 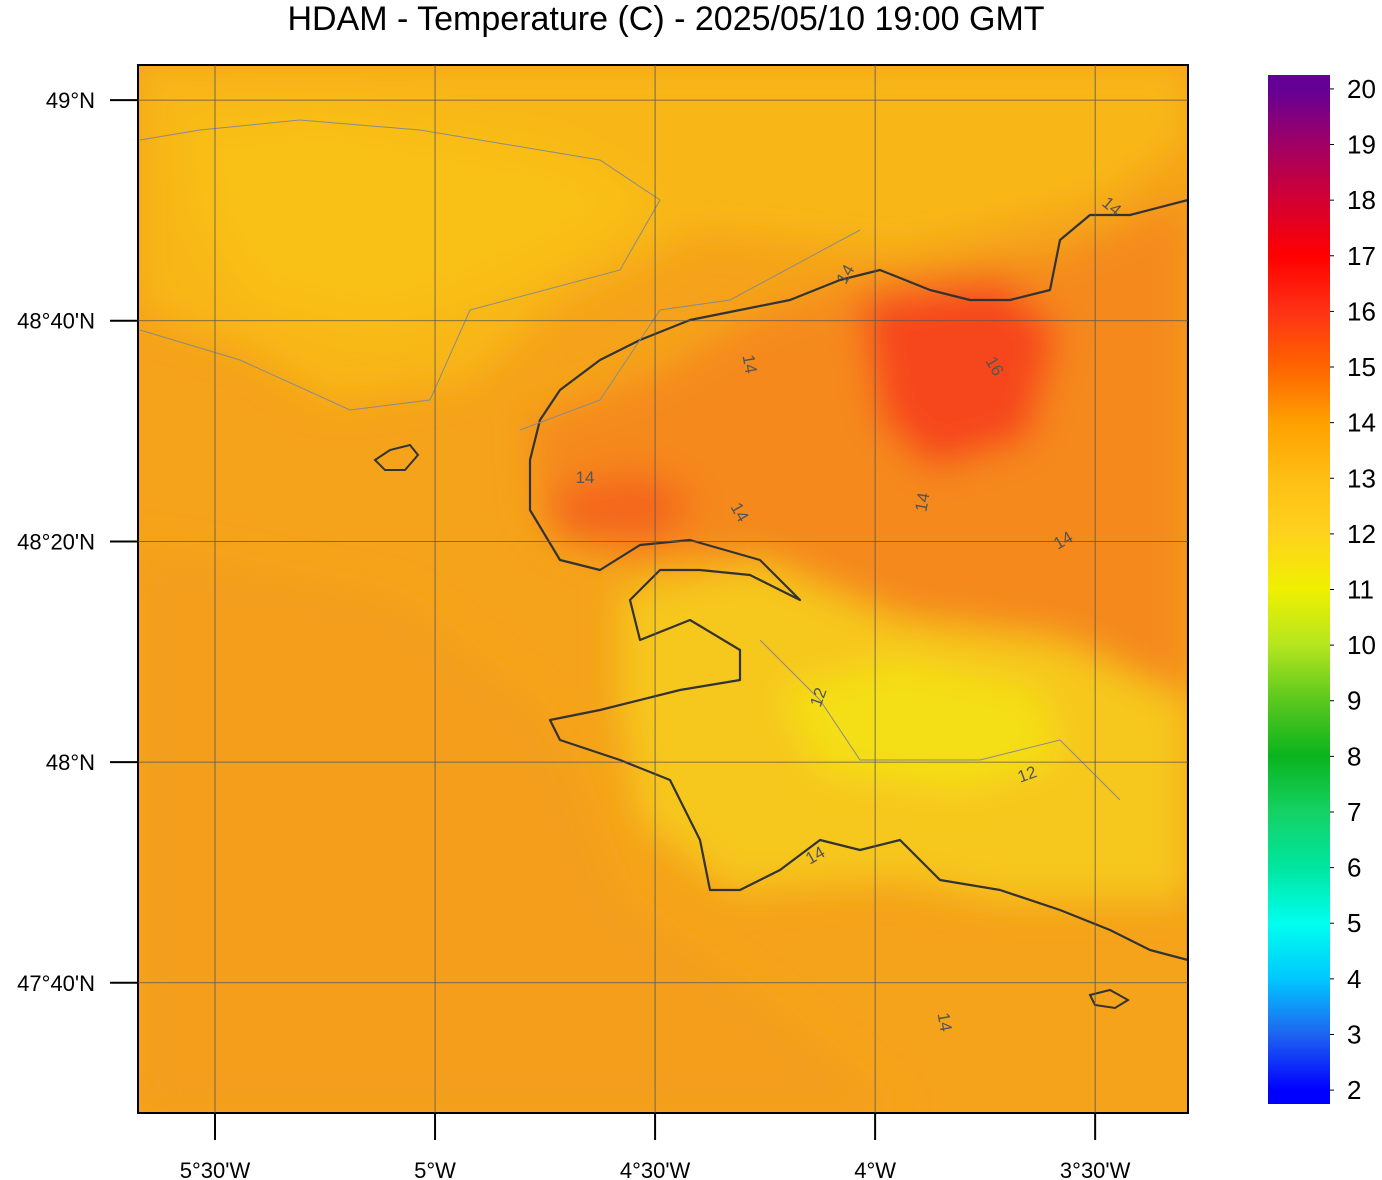 I want to click on y-tick-label: 48°40'N, so click(x=56, y=321).